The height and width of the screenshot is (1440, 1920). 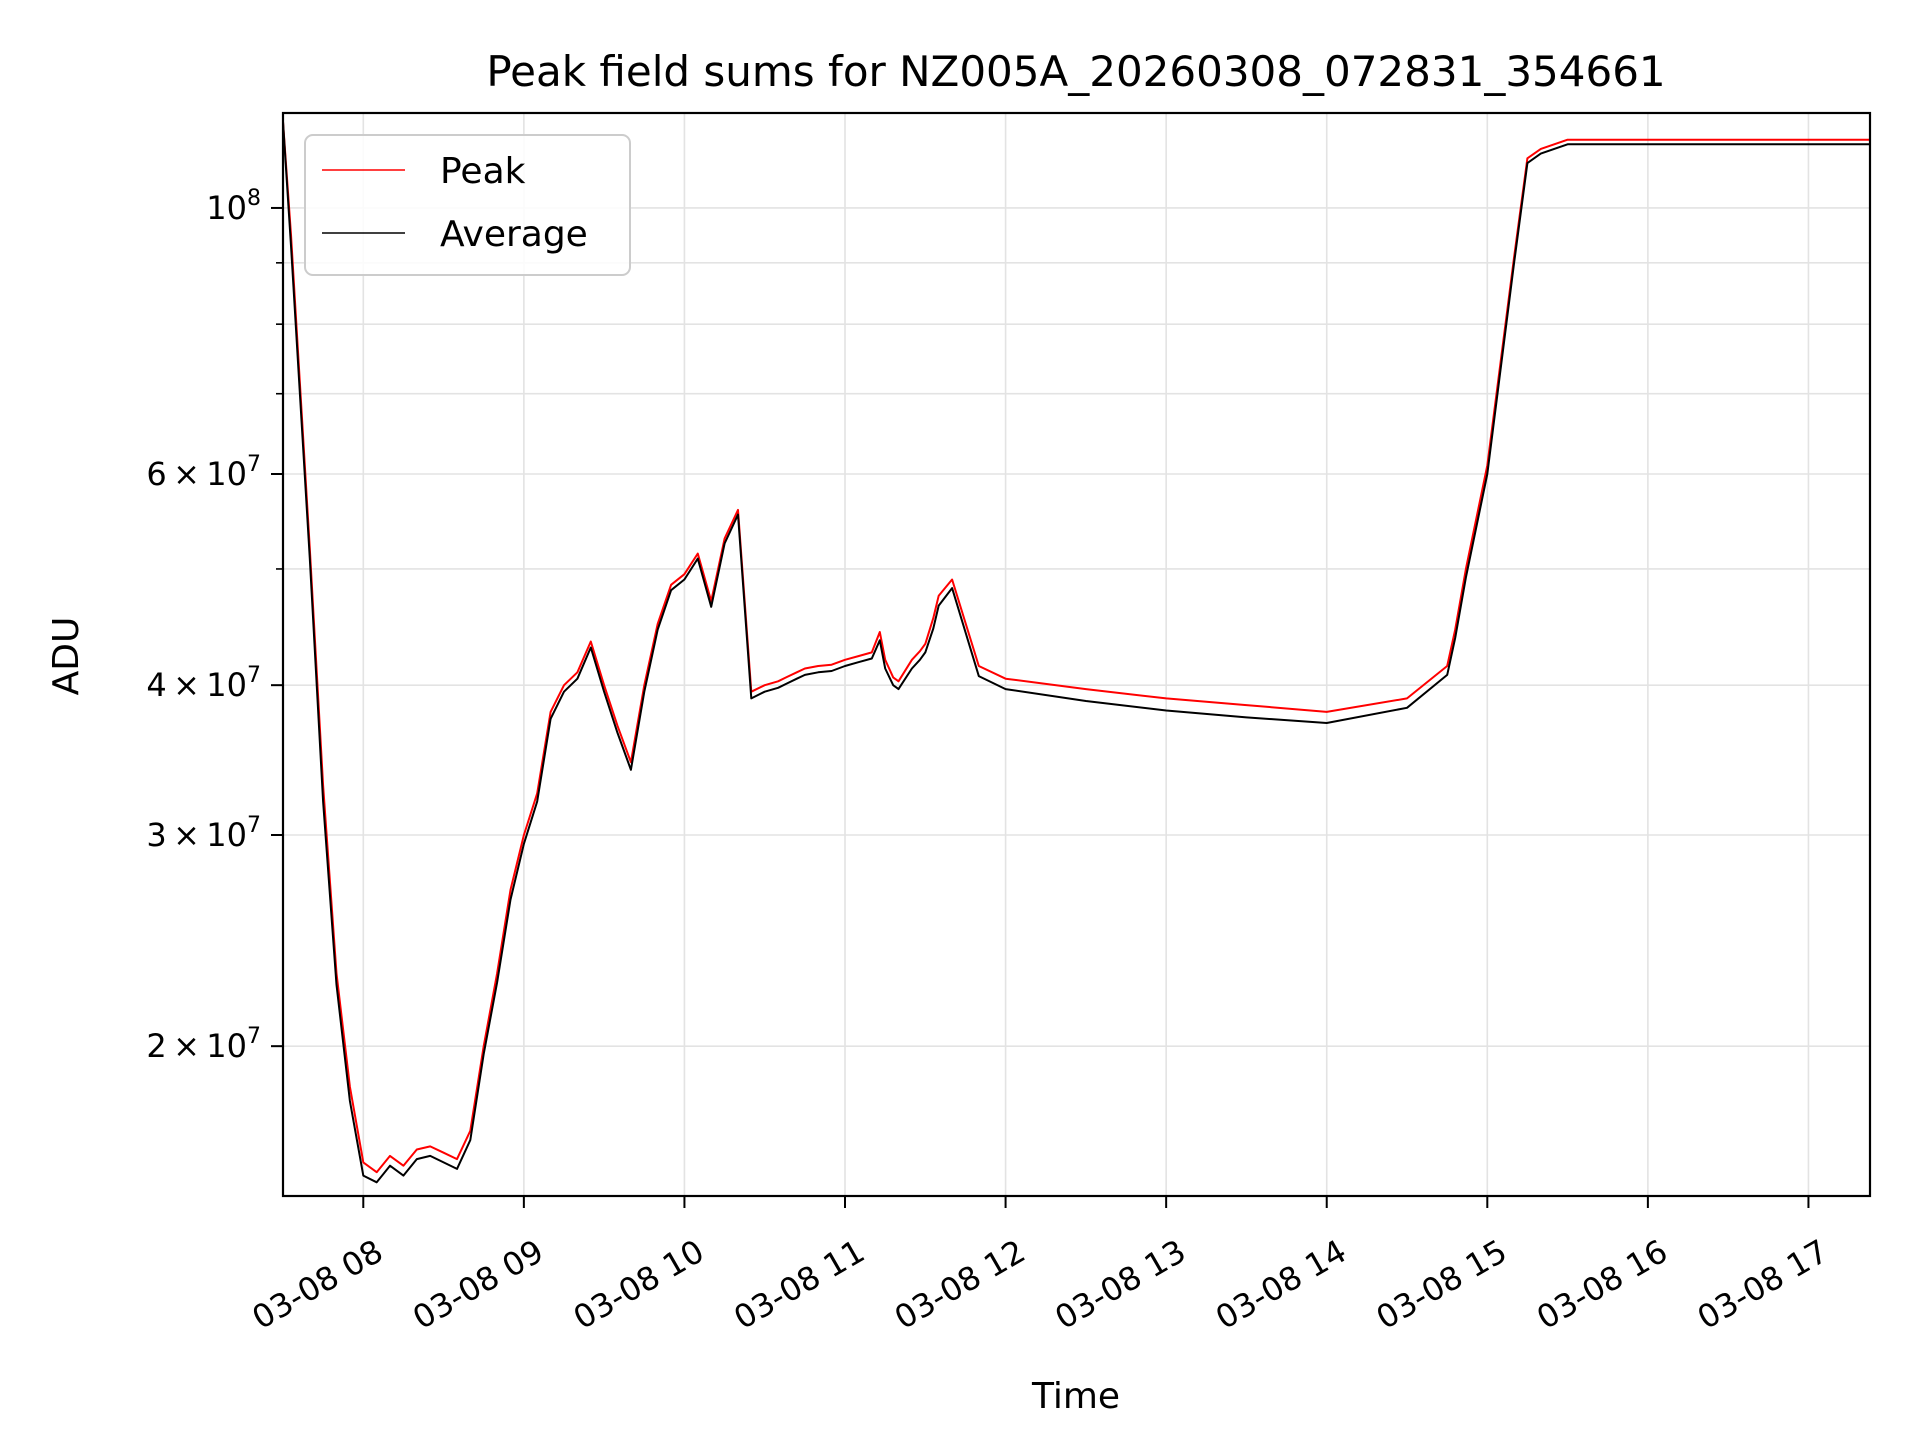 What do you see at coordinates (203, 833) in the screenshot?
I see `y-tick-label: 3 × 107` at bounding box center [203, 833].